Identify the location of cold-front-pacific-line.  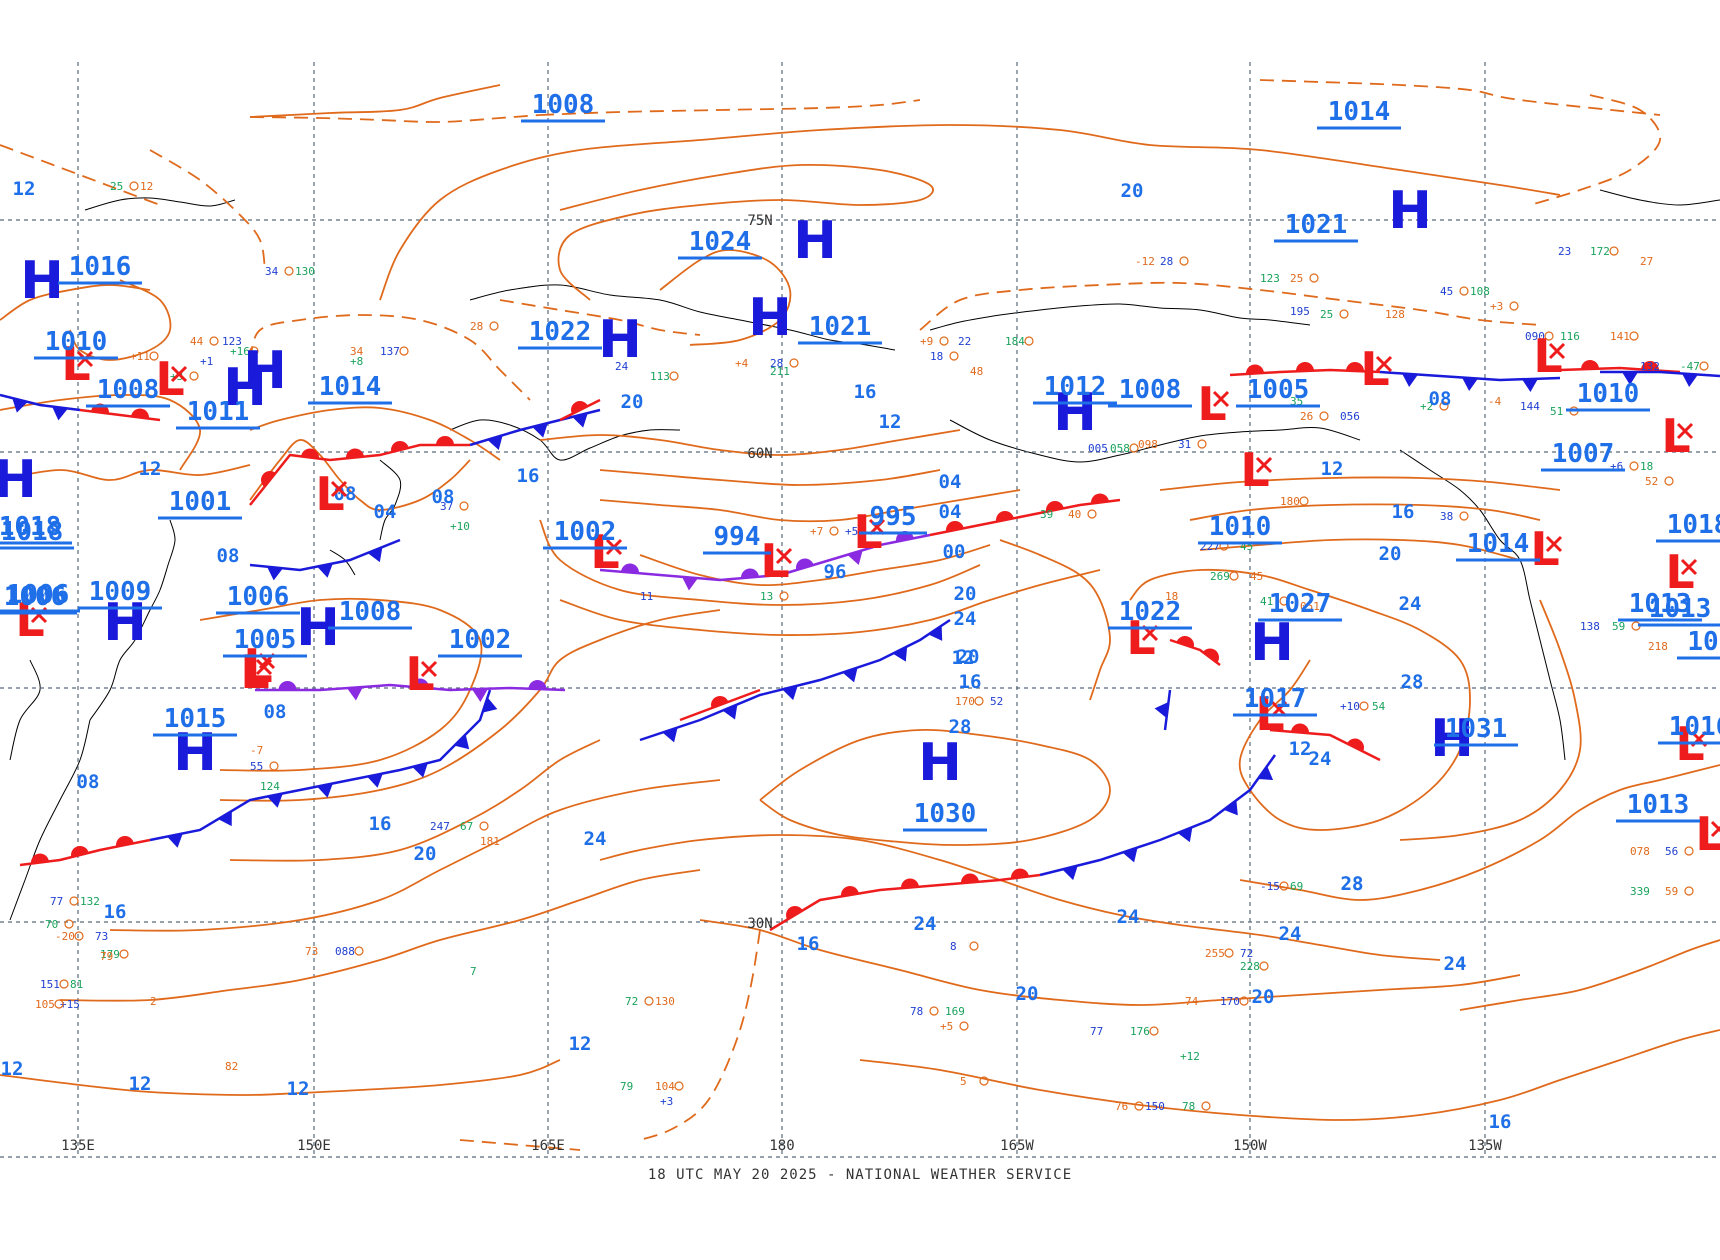
(795, 680).